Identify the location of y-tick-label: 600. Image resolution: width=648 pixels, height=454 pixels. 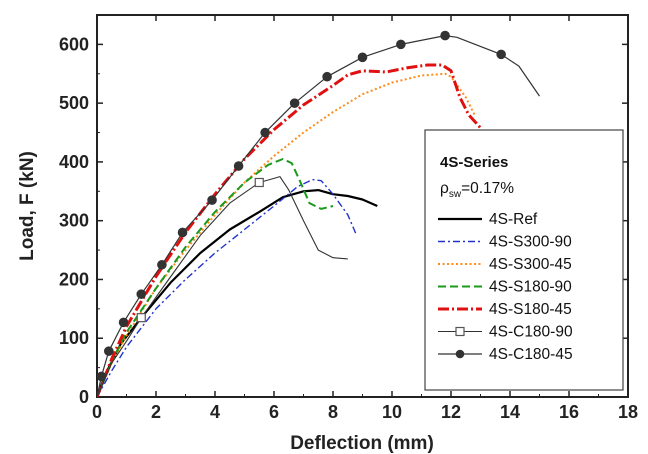
(74, 44).